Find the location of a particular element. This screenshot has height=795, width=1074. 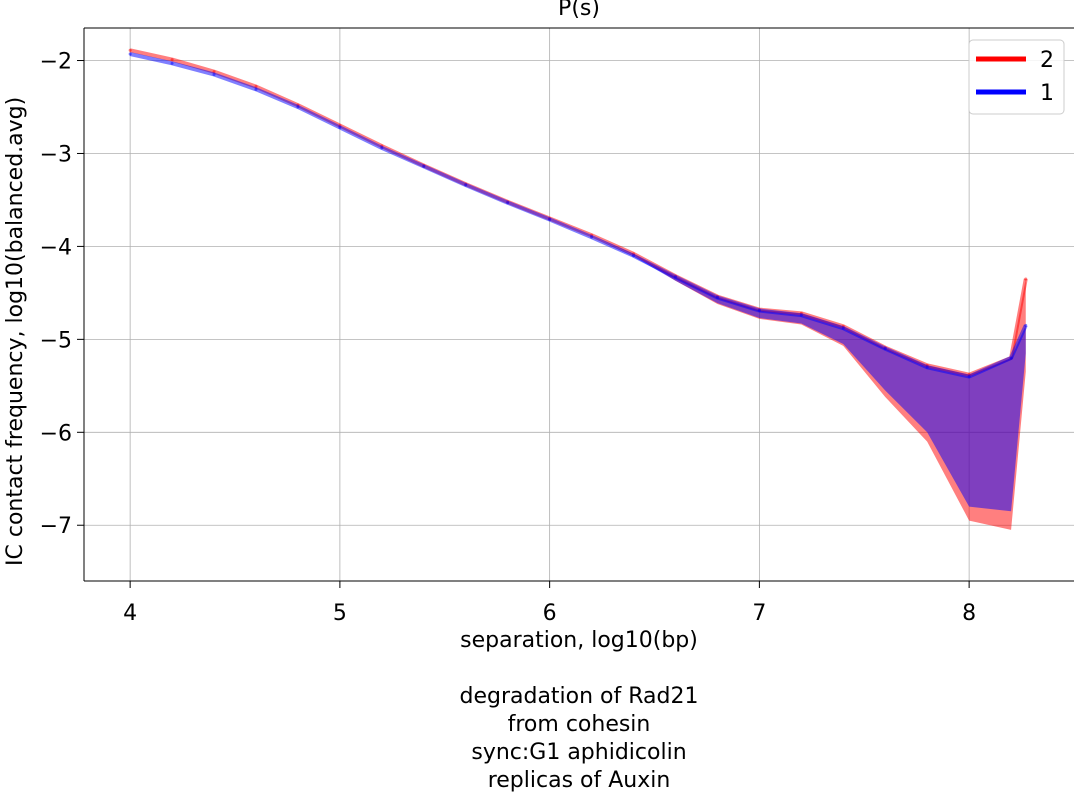

x-axis-label: separation, log10(bp) is located at coordinates (579, 640).